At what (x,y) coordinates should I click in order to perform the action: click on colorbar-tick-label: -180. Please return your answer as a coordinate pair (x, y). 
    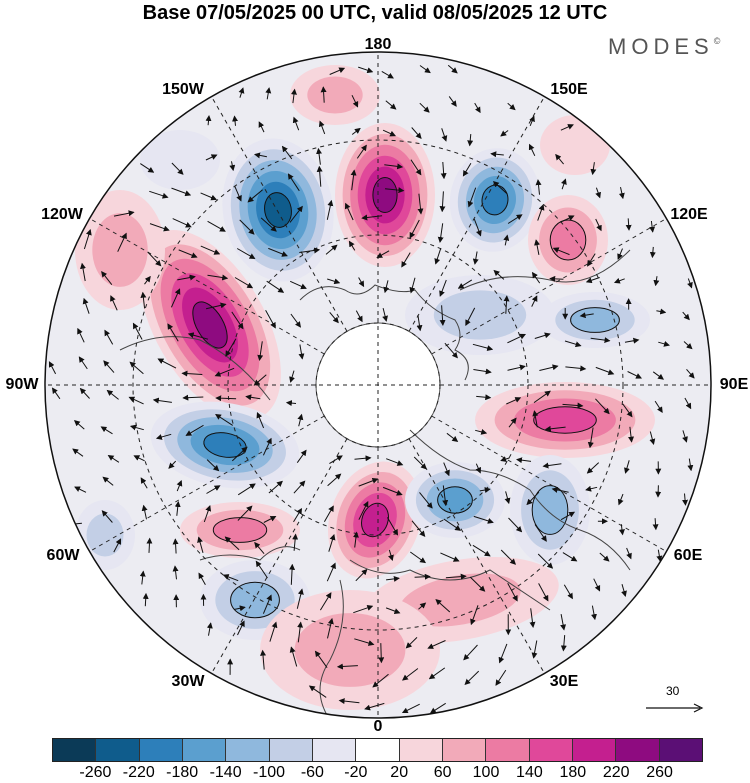
    Looking at the image, I should click on (182, 772).